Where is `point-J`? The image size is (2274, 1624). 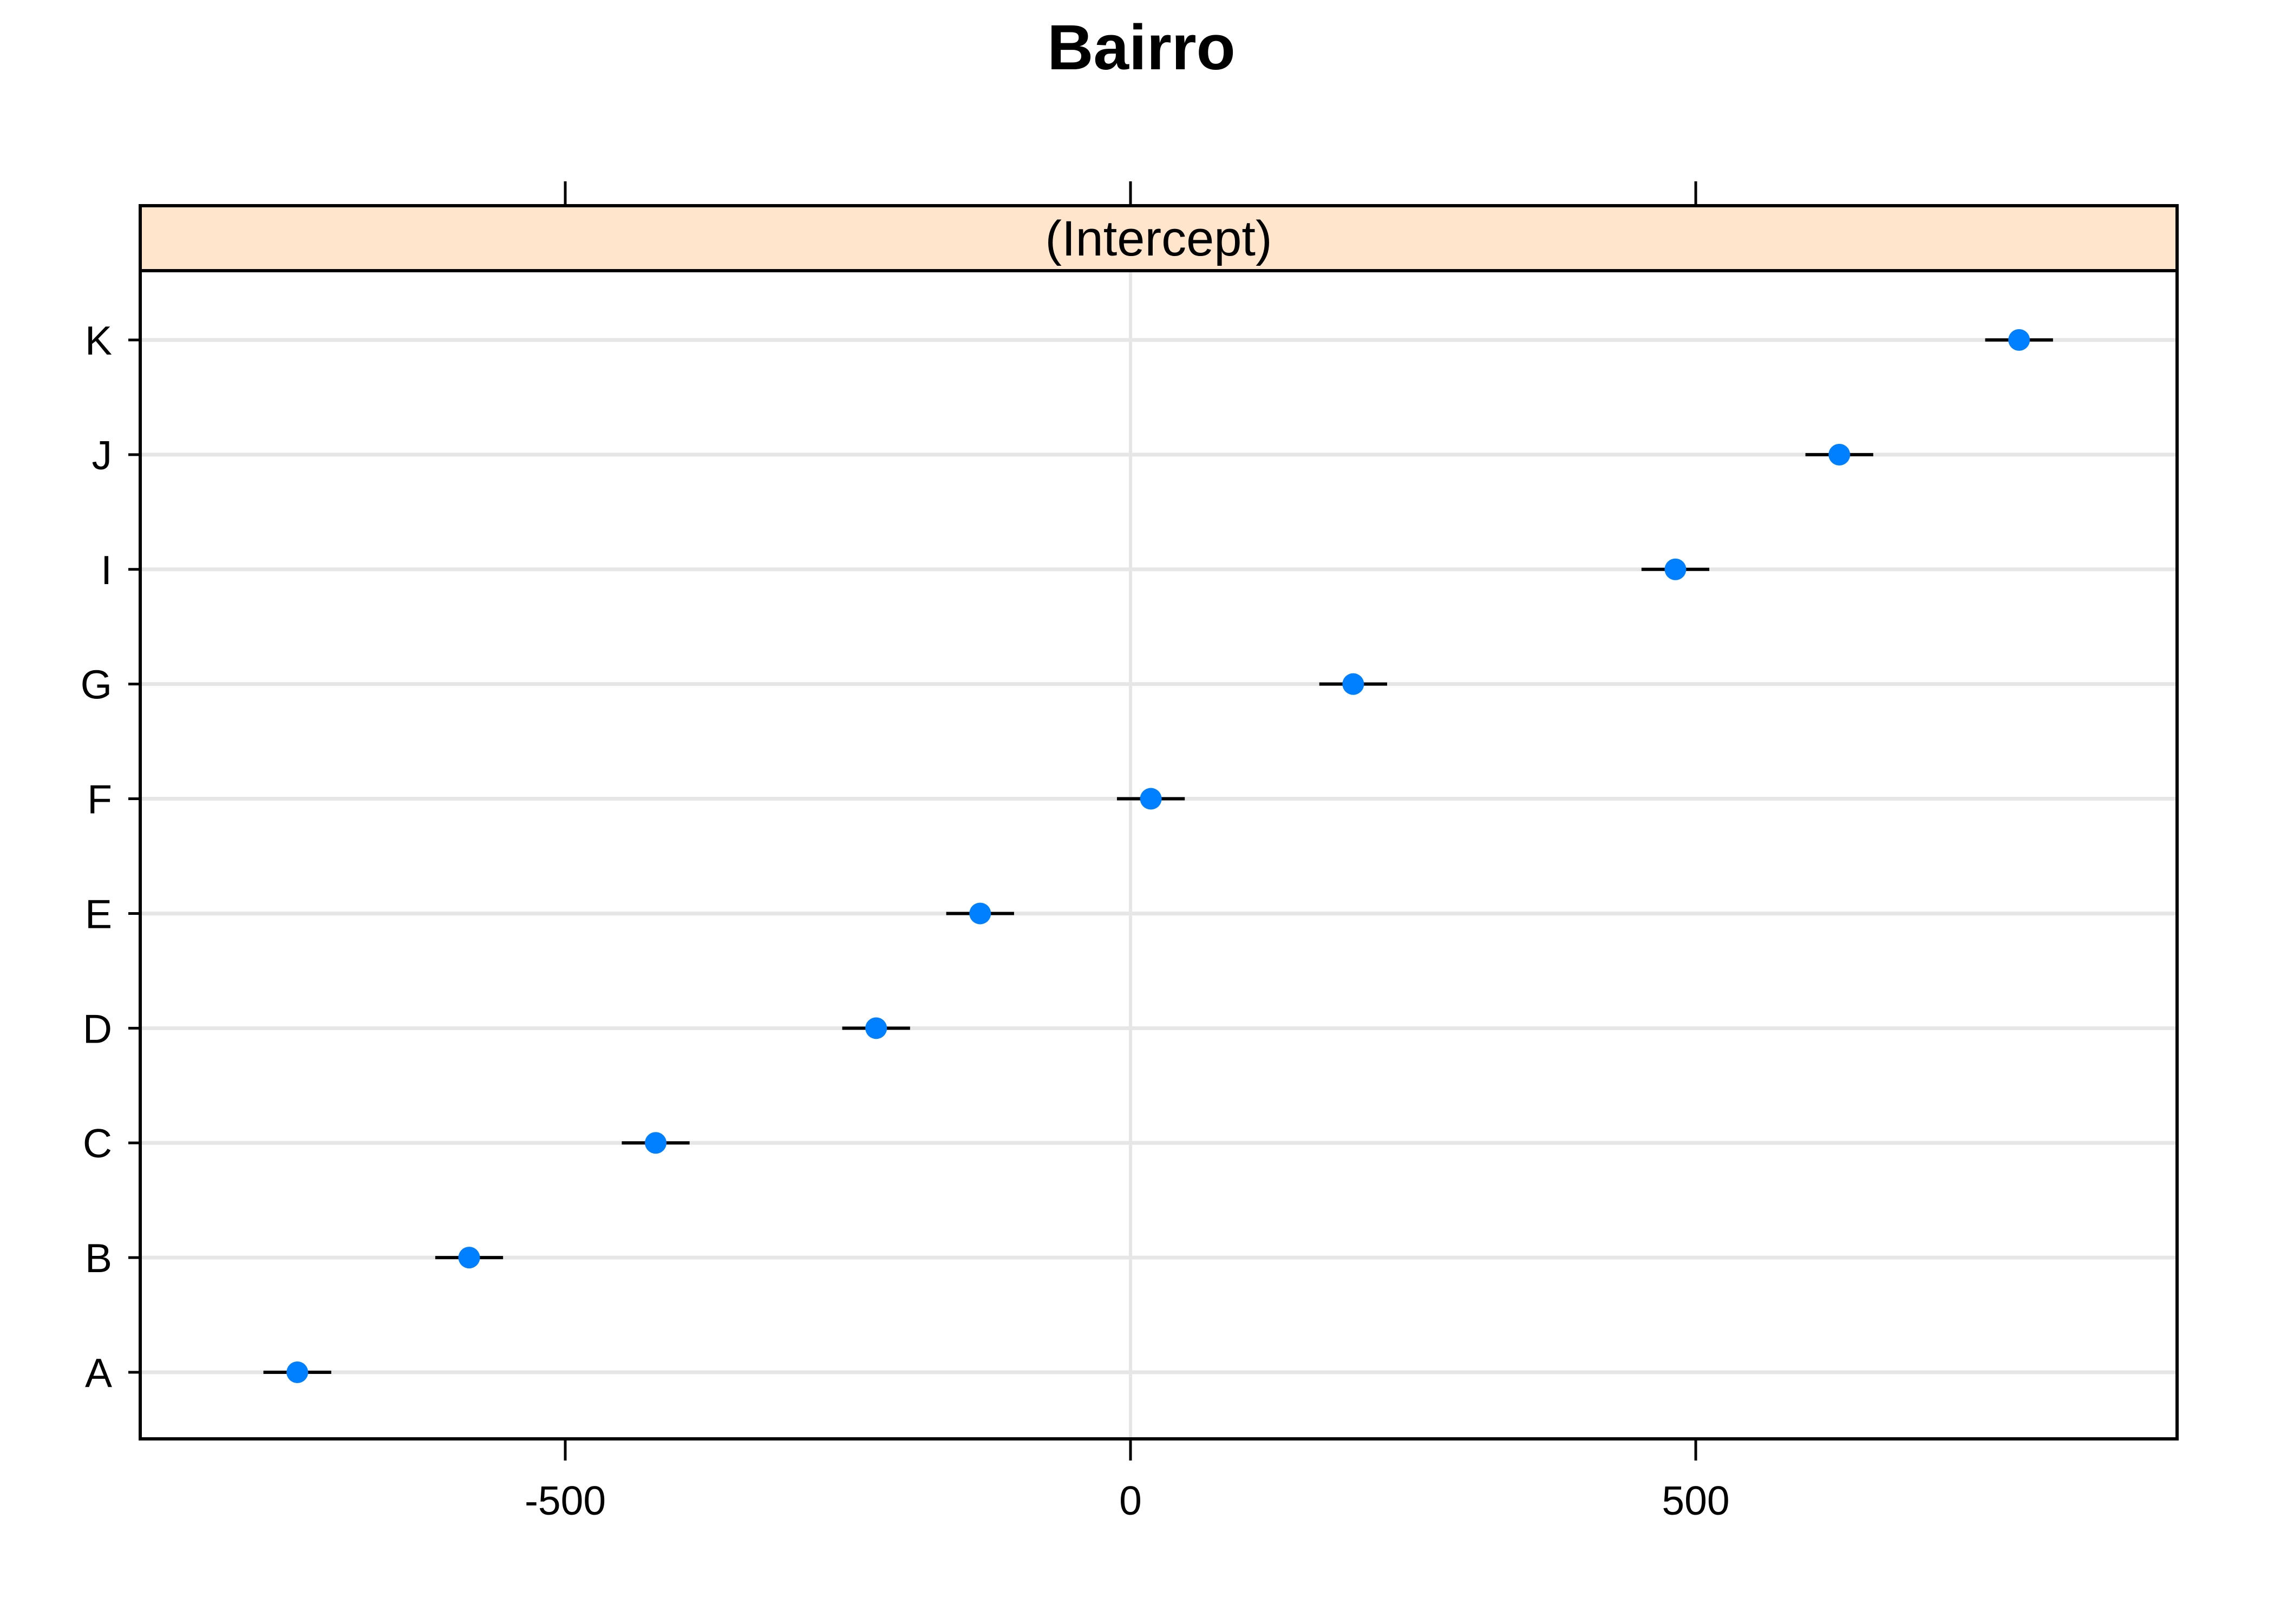 point-J is located at coordinates (1840, 454).